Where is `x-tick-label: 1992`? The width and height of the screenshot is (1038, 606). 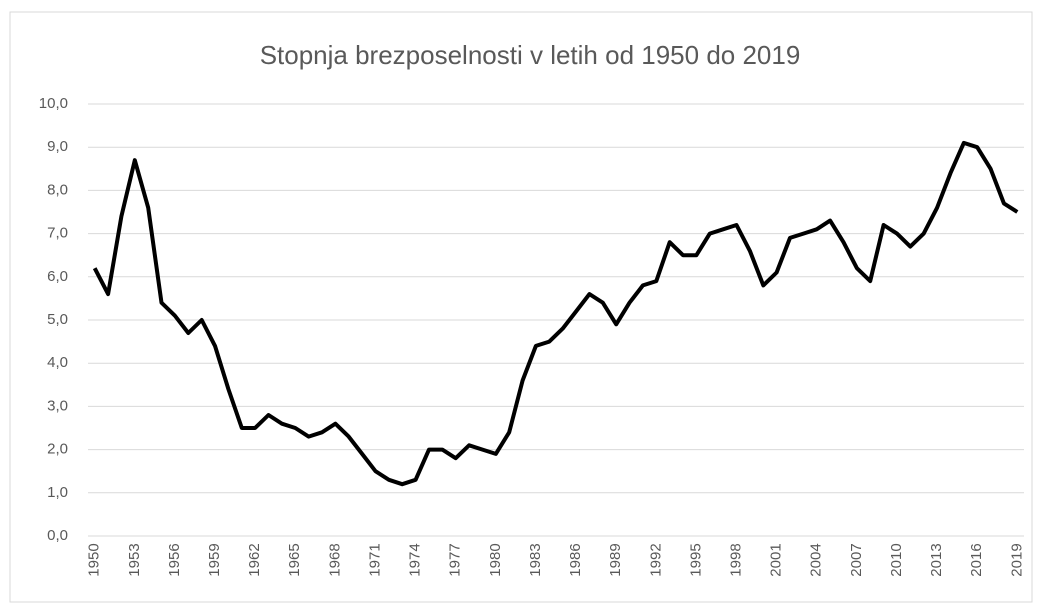 x-tick-label: 1992 is located at coordinates (655, 559).